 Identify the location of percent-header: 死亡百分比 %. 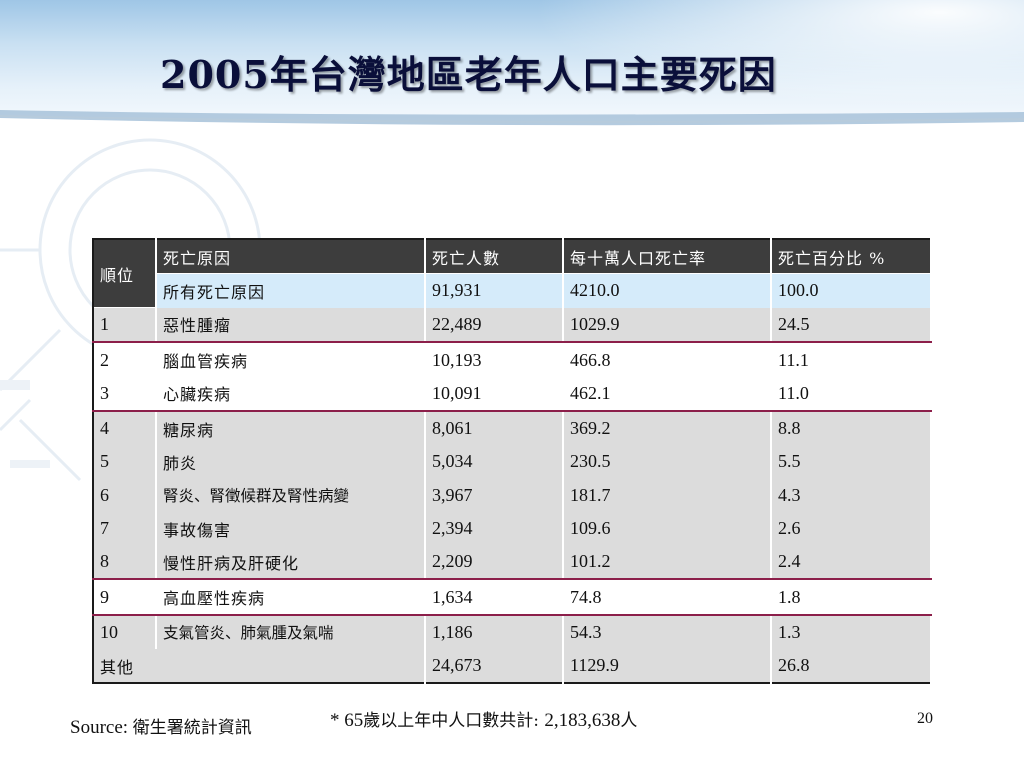
(851, 257).